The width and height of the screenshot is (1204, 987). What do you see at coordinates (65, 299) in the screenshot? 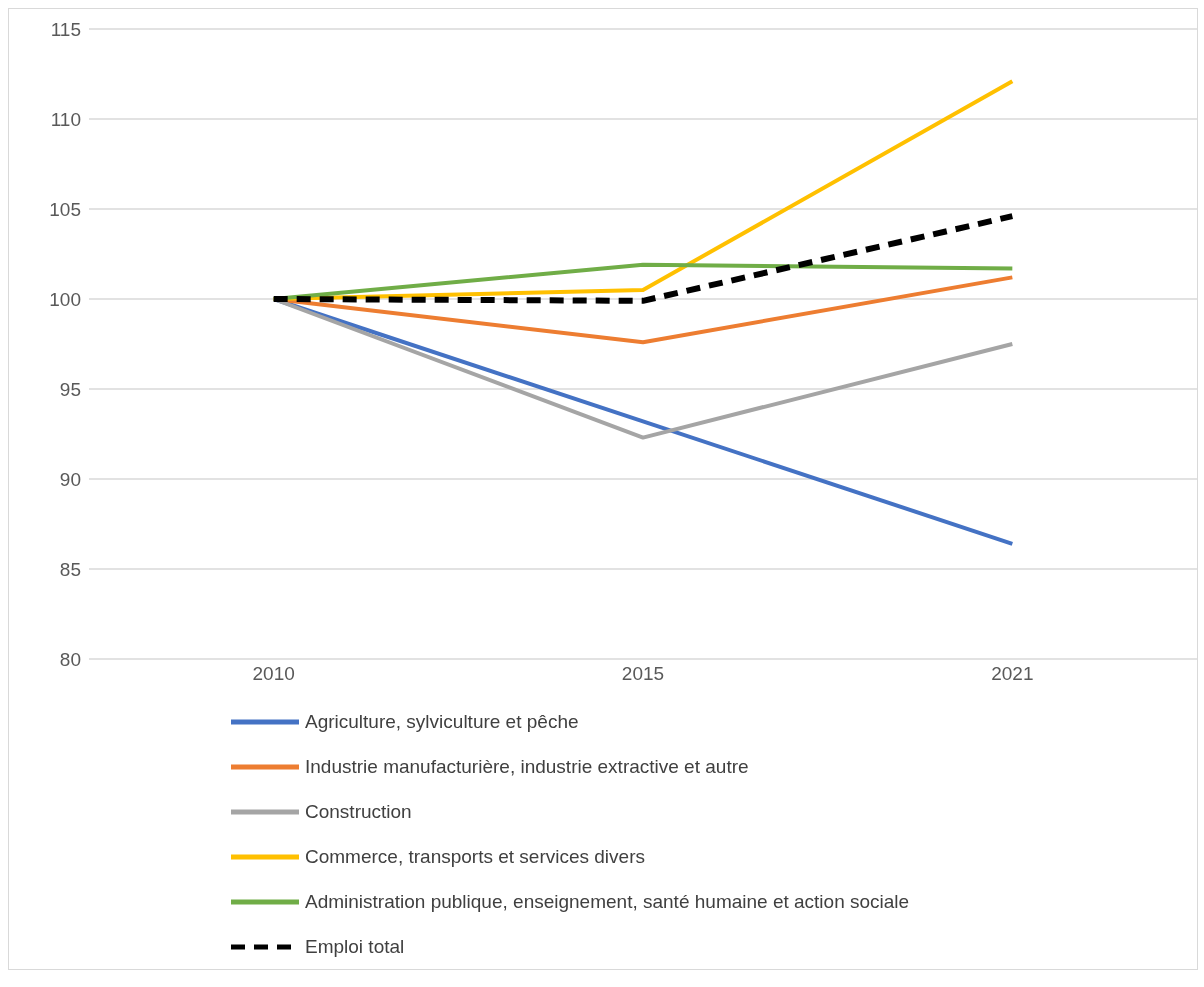
I see `y-tick-label: 100` at bounding box center [65, 299].